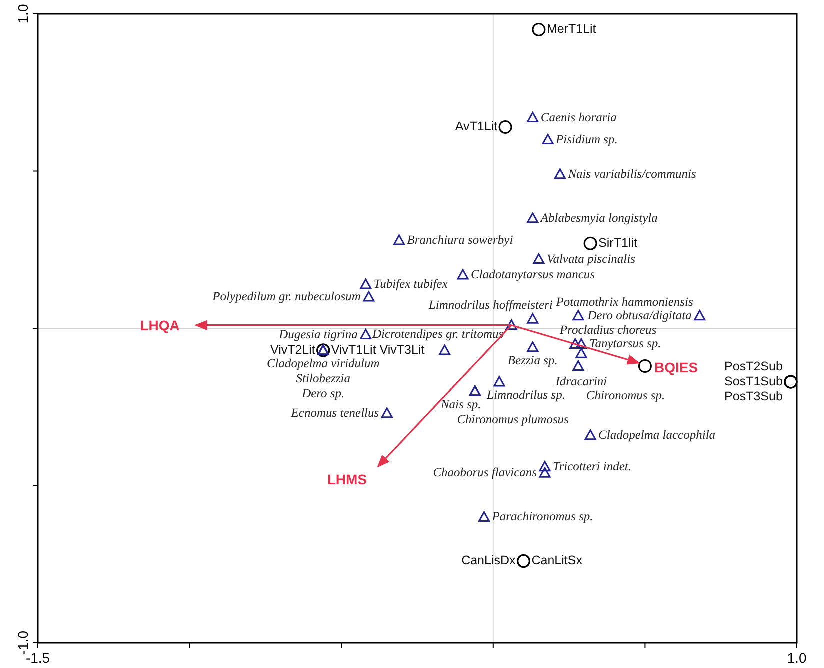  Describe the element at coordinates (476, 127) in the screenshot. I see `data-label: AvT1Lit` at that location.